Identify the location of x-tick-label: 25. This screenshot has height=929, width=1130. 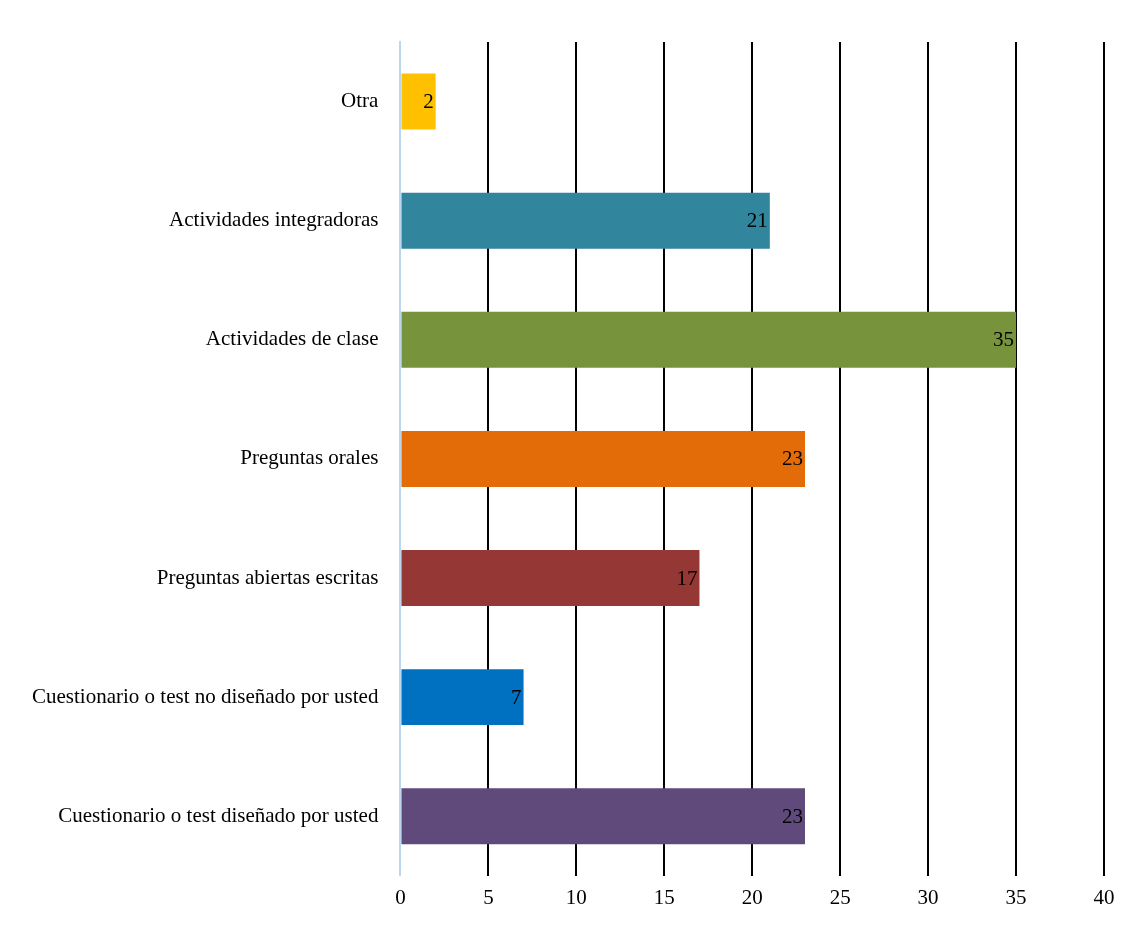
(840, 896).